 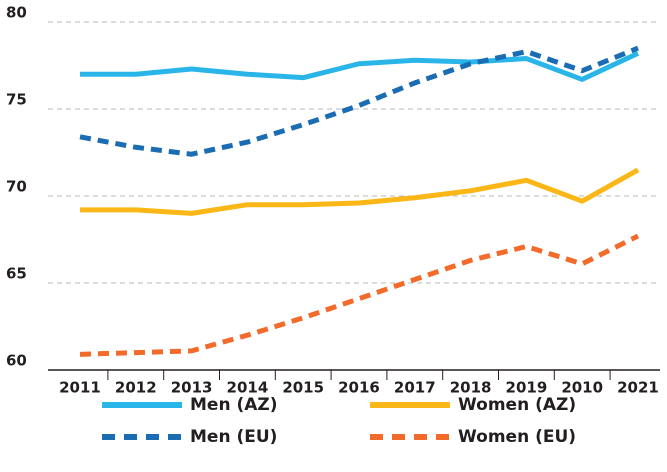 I want to click on x-tick-label: 2018, so click(x=471, y=388).